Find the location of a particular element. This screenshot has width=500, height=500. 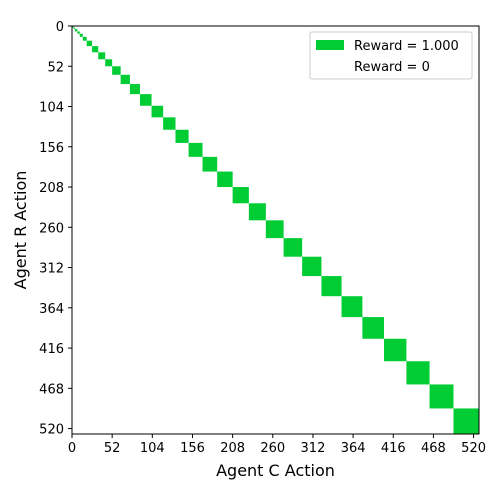

x-tick-label: 416 is located at coordinates (393, 448).